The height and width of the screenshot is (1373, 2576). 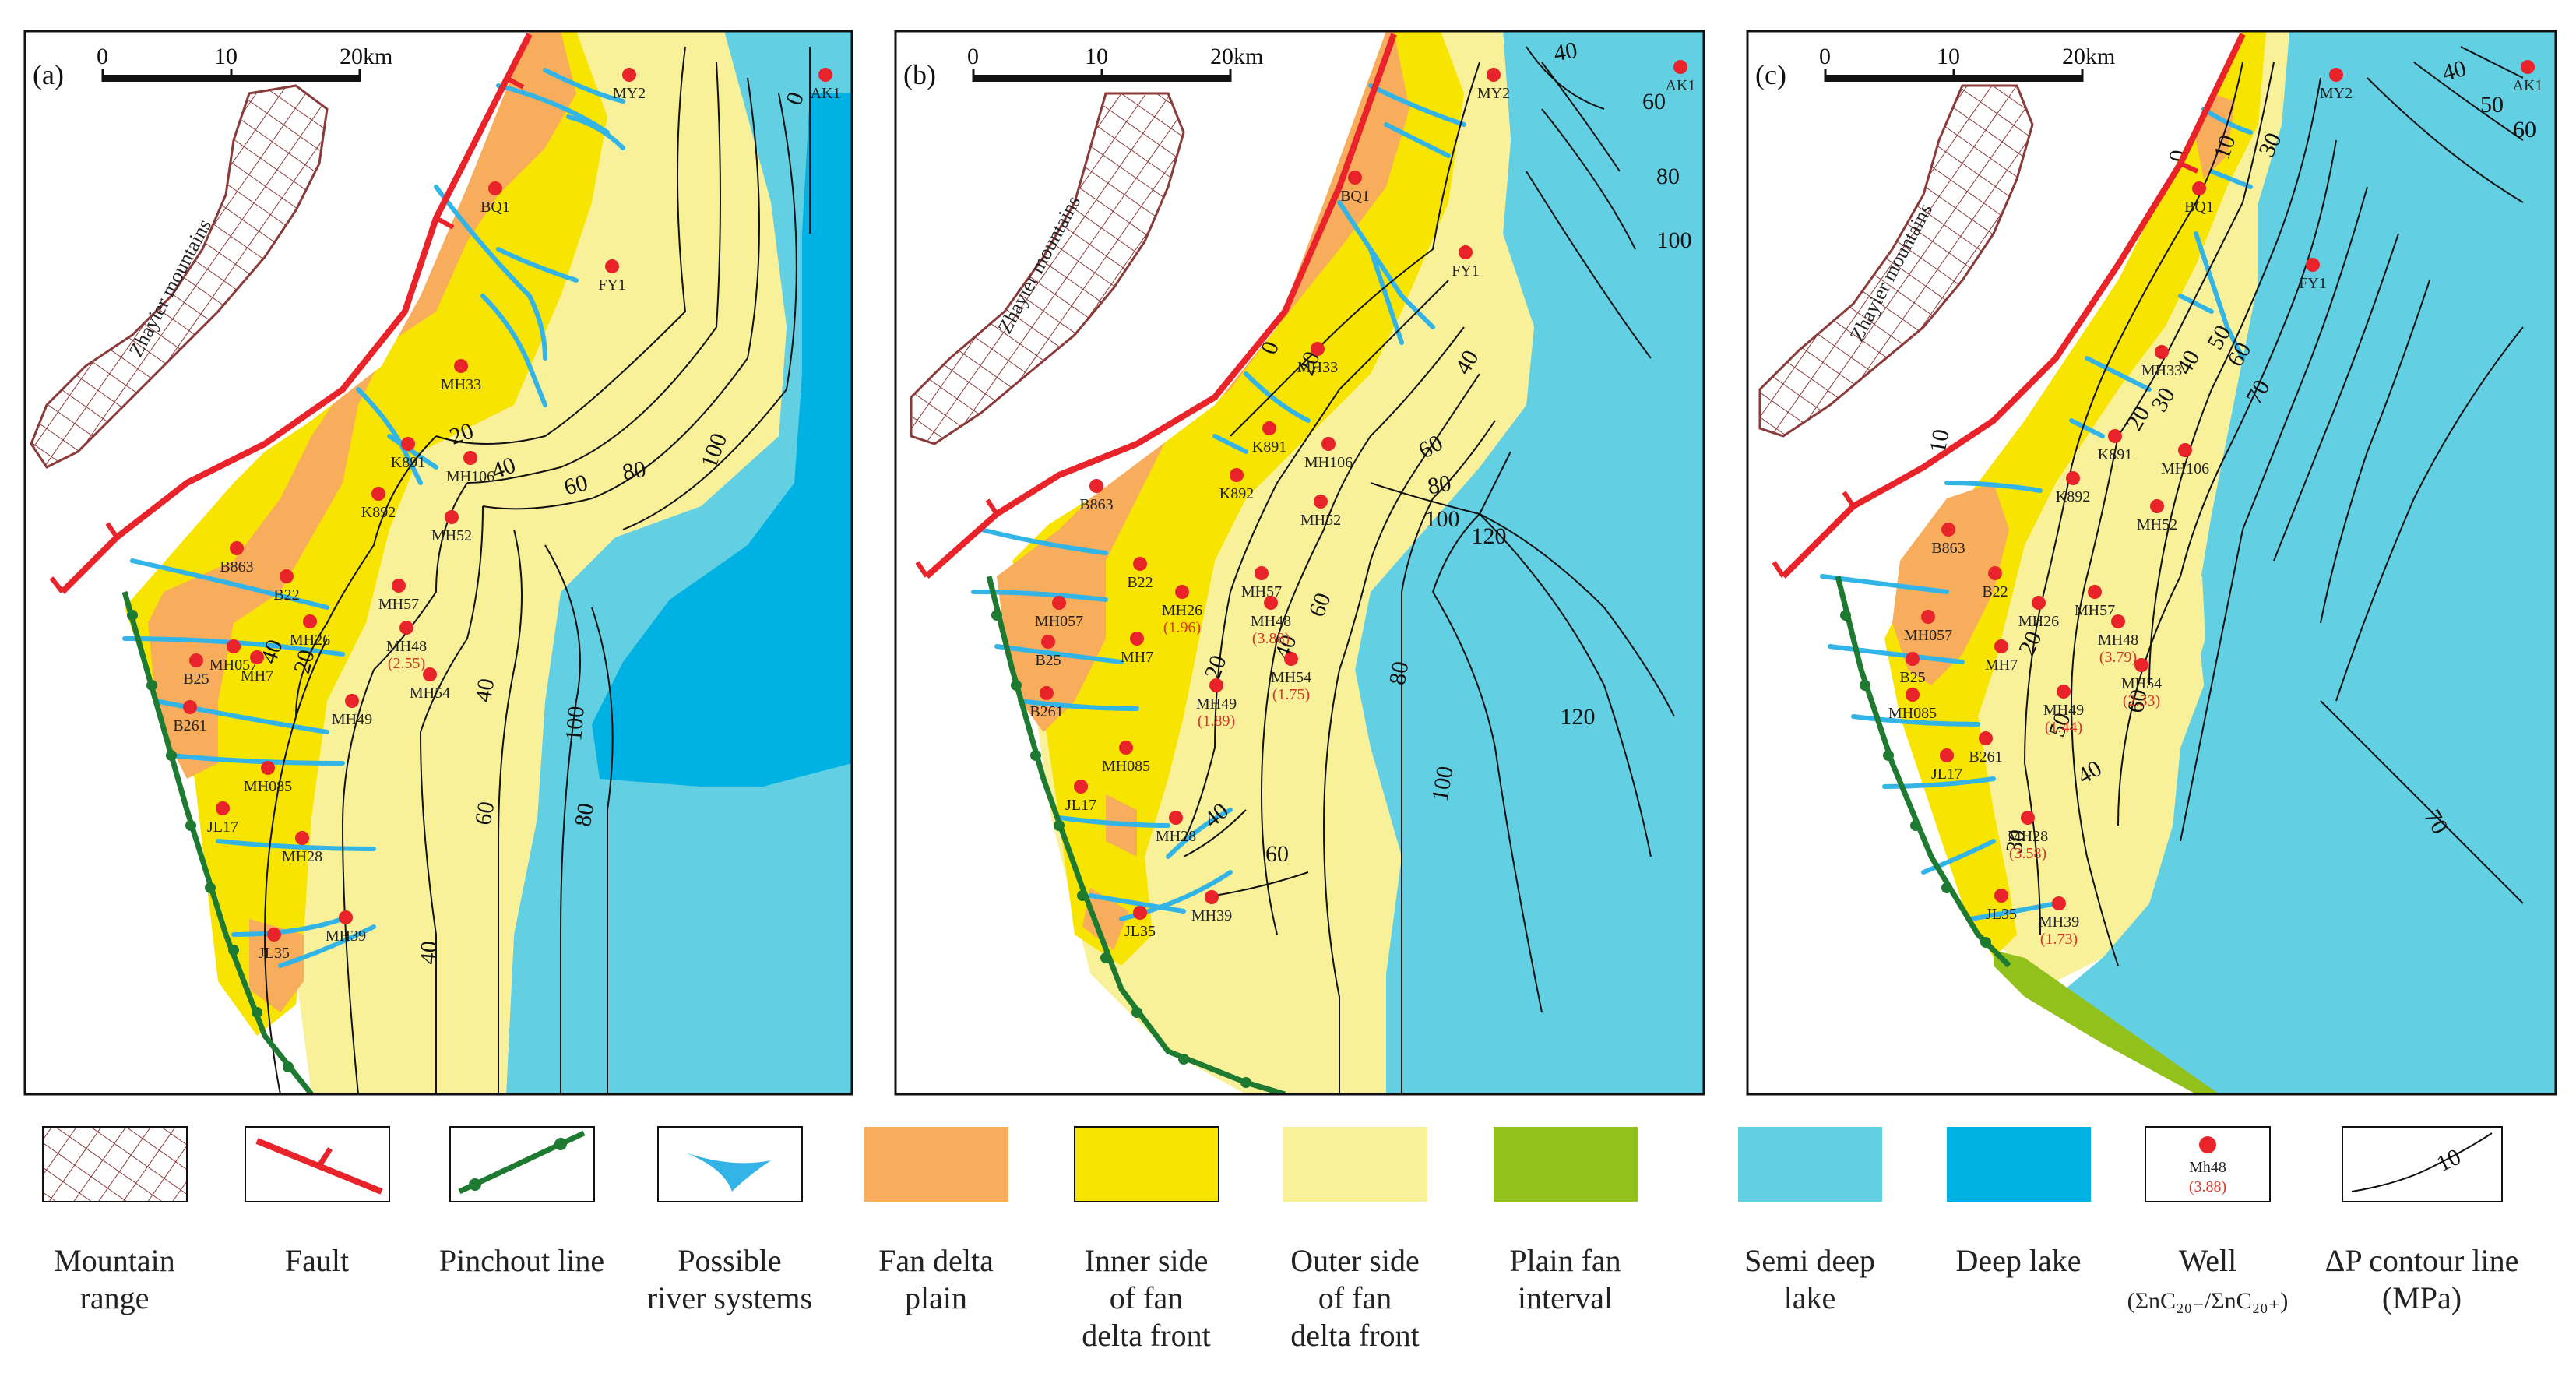 I want to click on well-name: MH48, so click(x=1271, y=621).